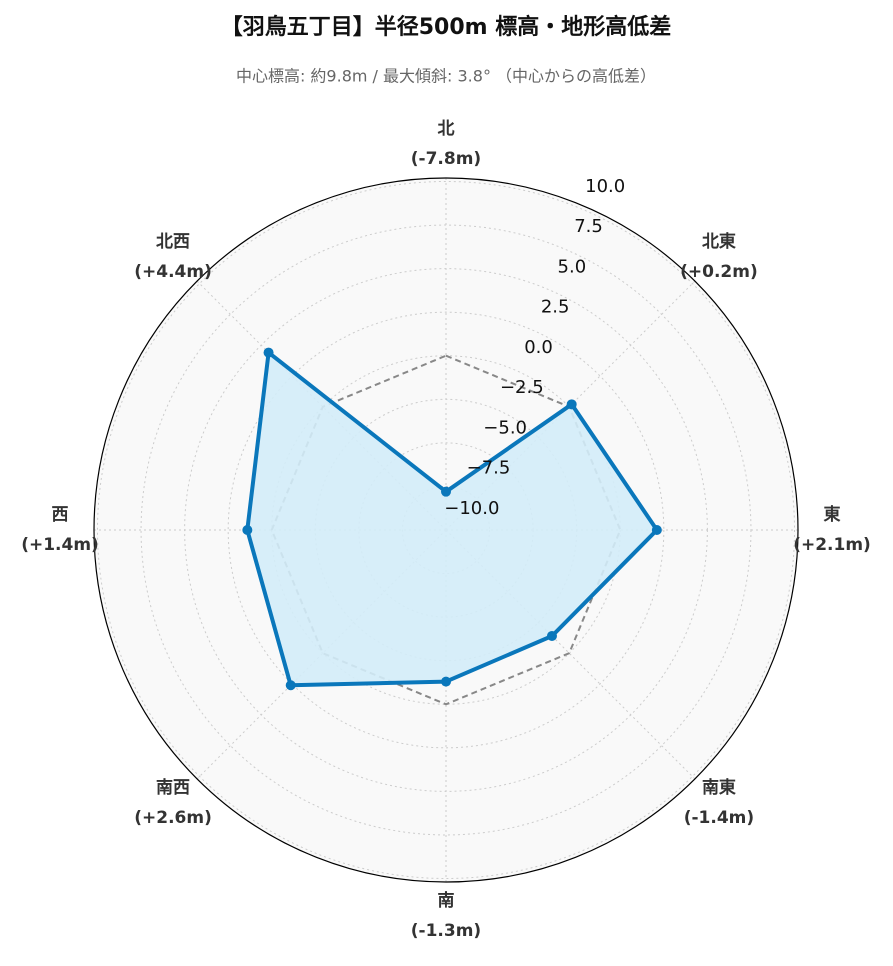  What do you see at coordinates (832, 514) in the screenshot?
I see `category-label: 東` at bounding box center [832, 514].